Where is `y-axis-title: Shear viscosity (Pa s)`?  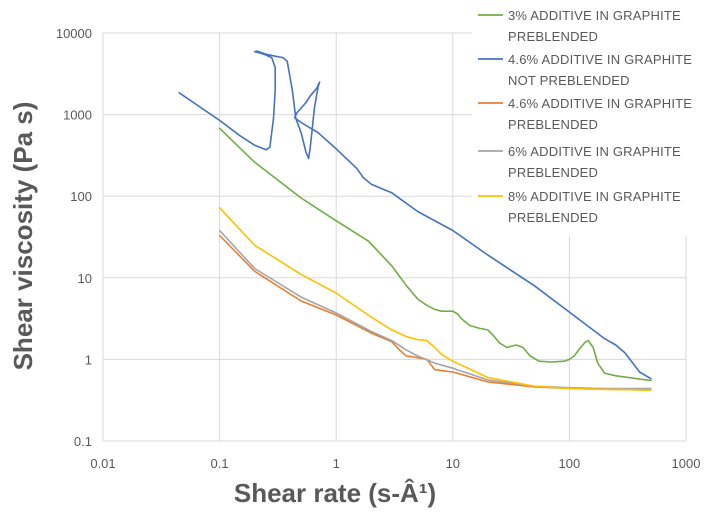
y-axis-title: Shear viscosity (Pa s) is located at coordinates (23, 236).